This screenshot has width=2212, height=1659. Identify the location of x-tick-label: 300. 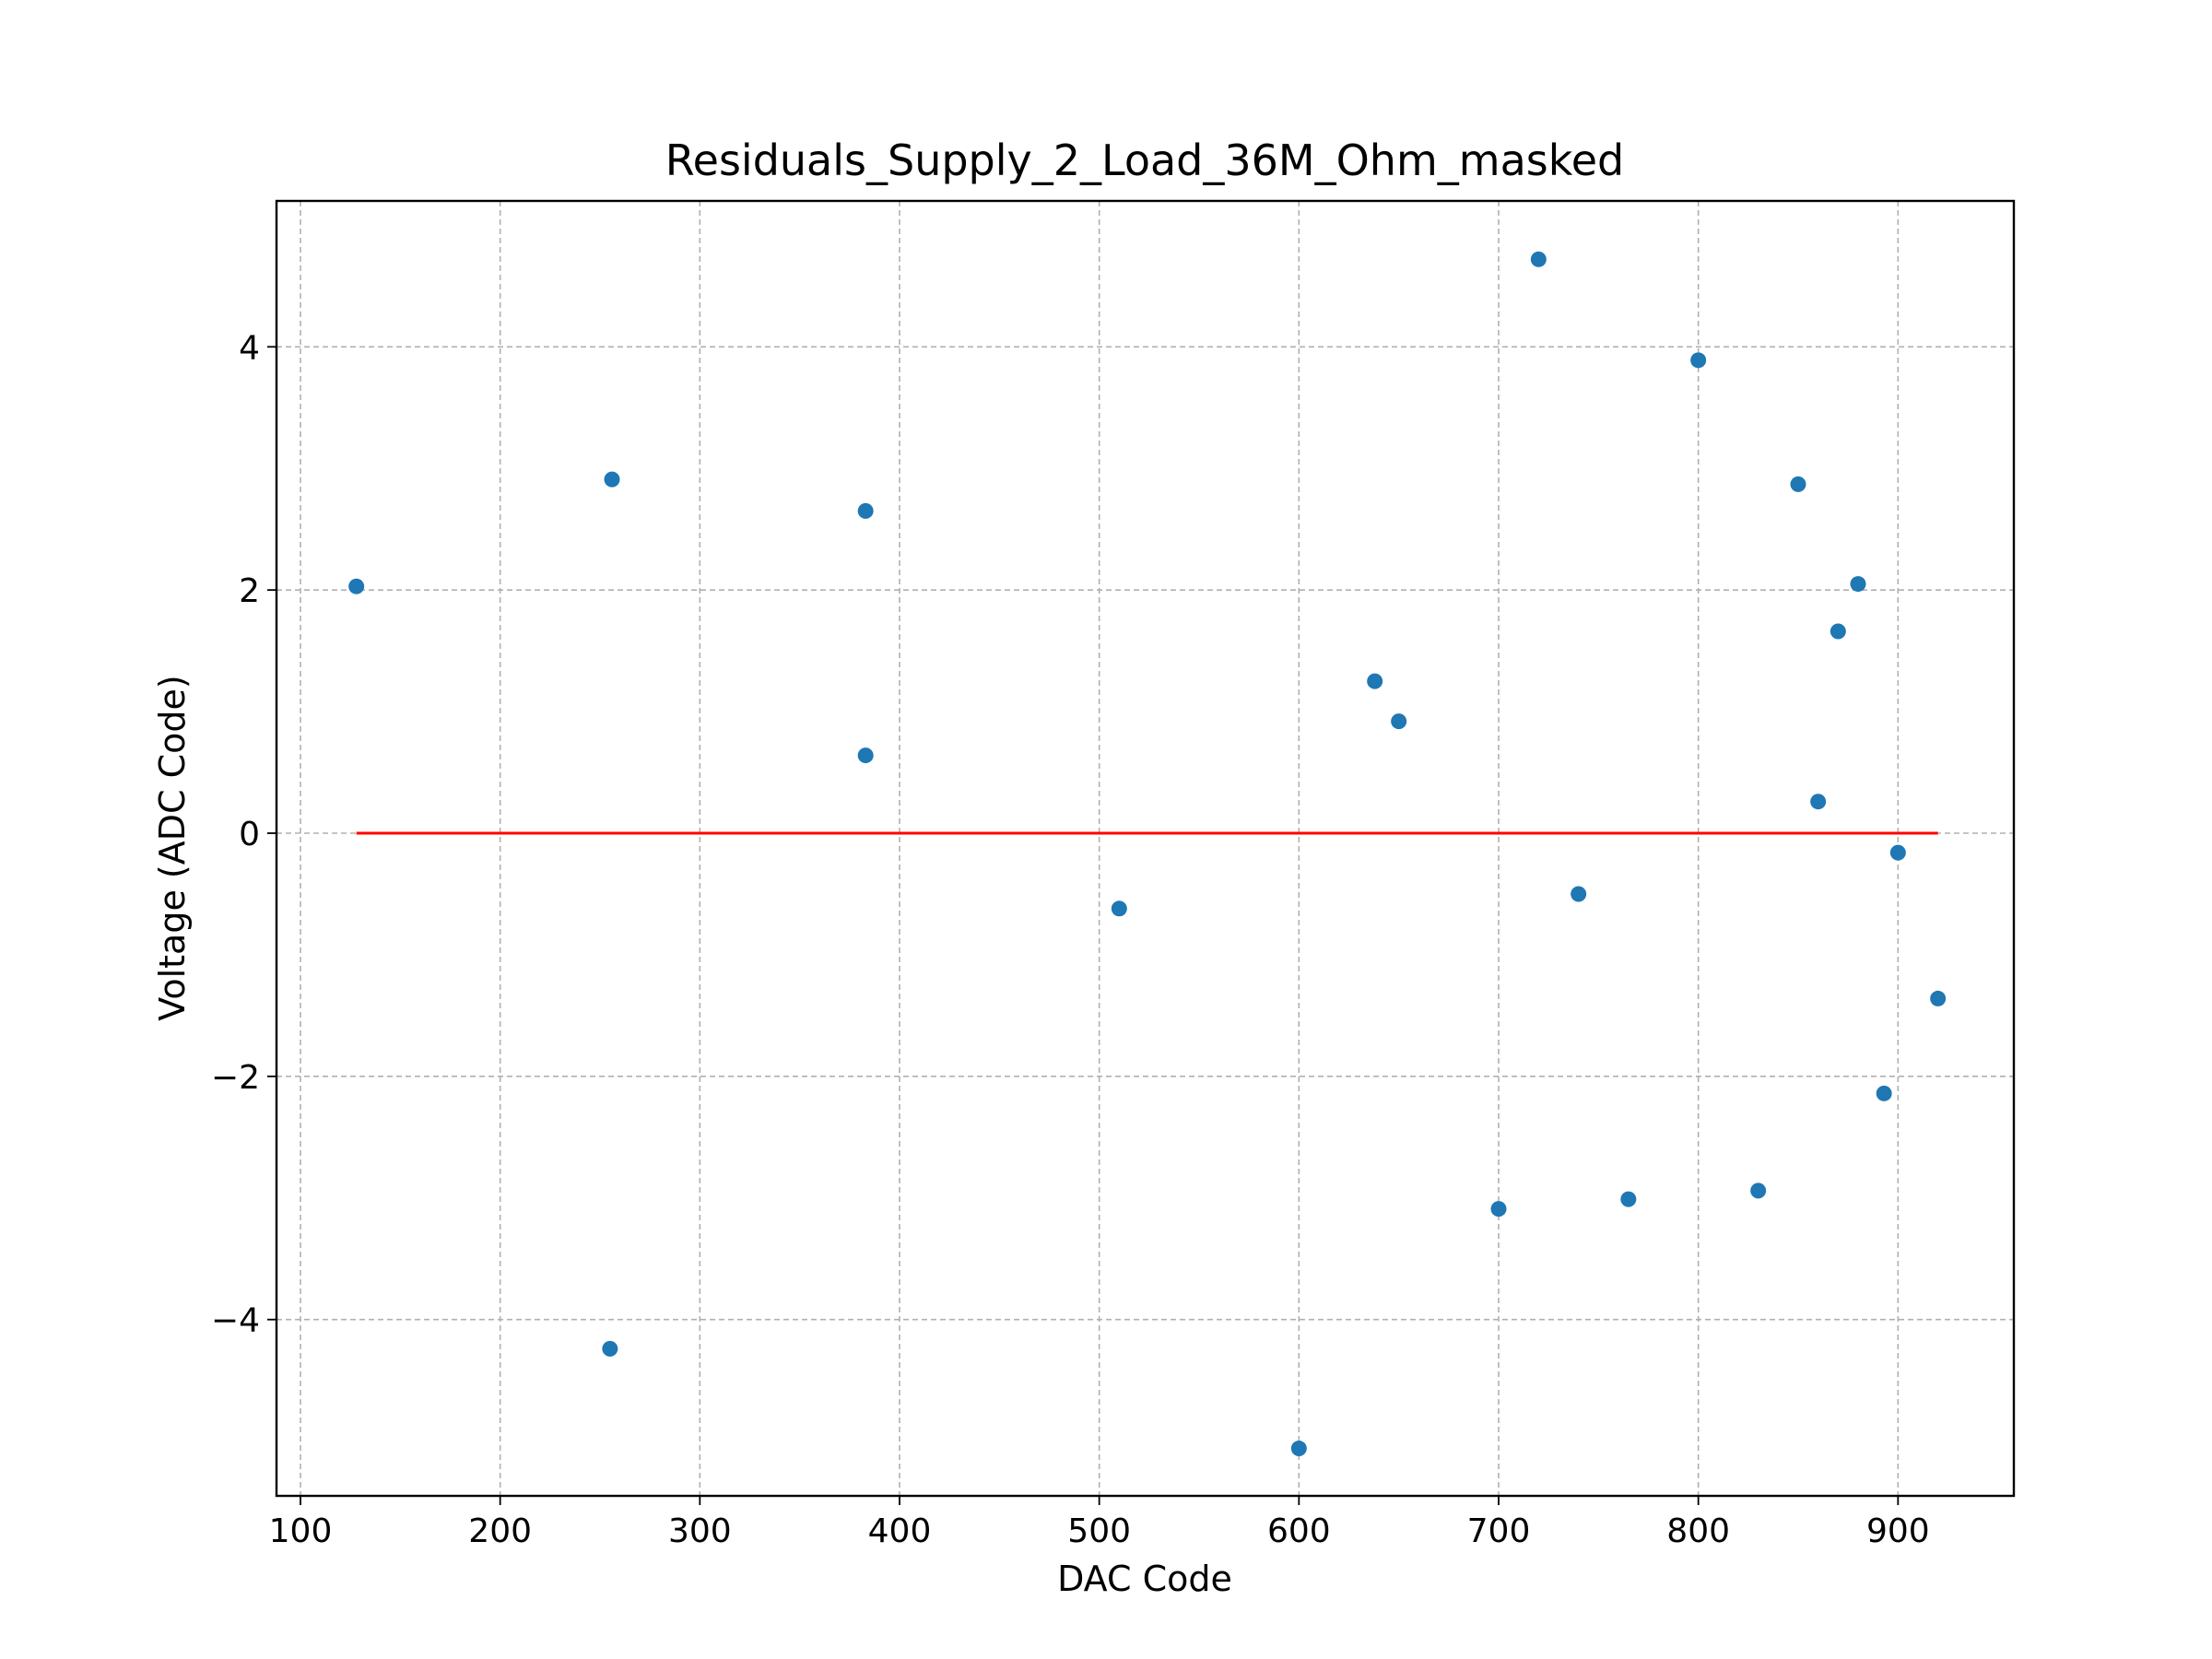
(700, 1531).